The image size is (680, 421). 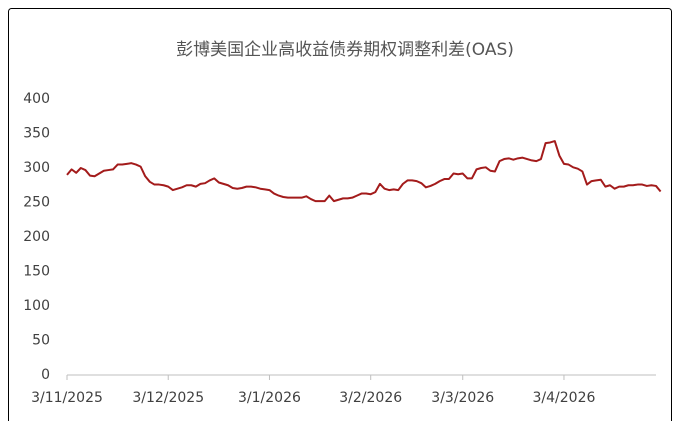 What do you see at coordinates (364, 171) in the screenshot?
I see `line-series` at bounding box center [364, 171].